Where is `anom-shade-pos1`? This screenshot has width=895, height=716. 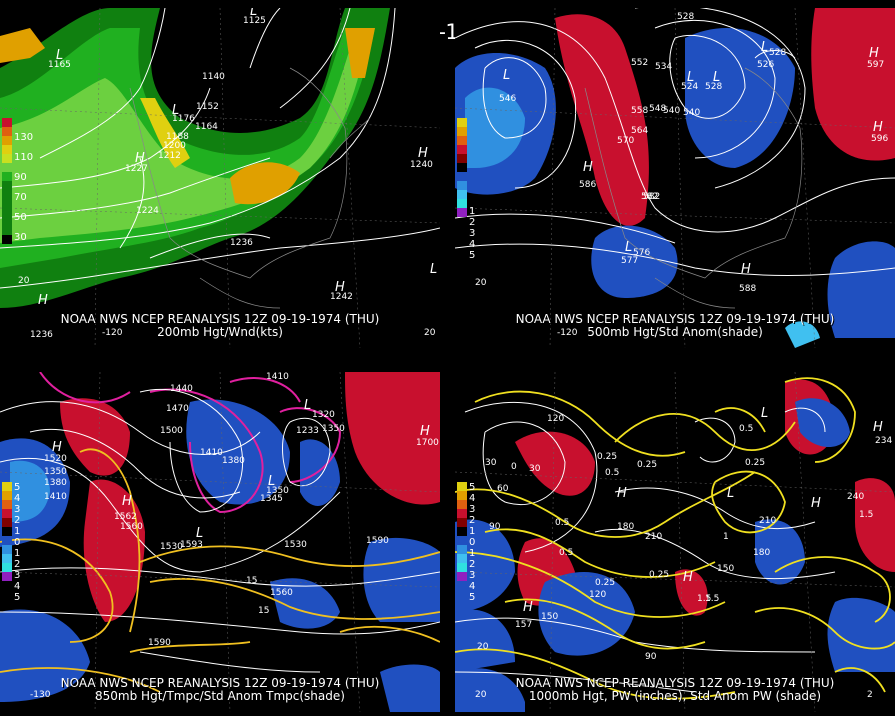 anom-shade-pos1 is located at coordinates (95, 437).